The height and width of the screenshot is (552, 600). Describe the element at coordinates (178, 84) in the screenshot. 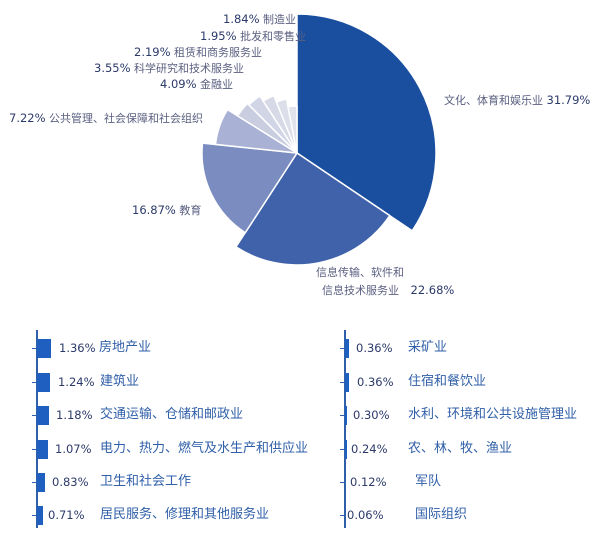

I see `label-pct: 4.09%` at that location.